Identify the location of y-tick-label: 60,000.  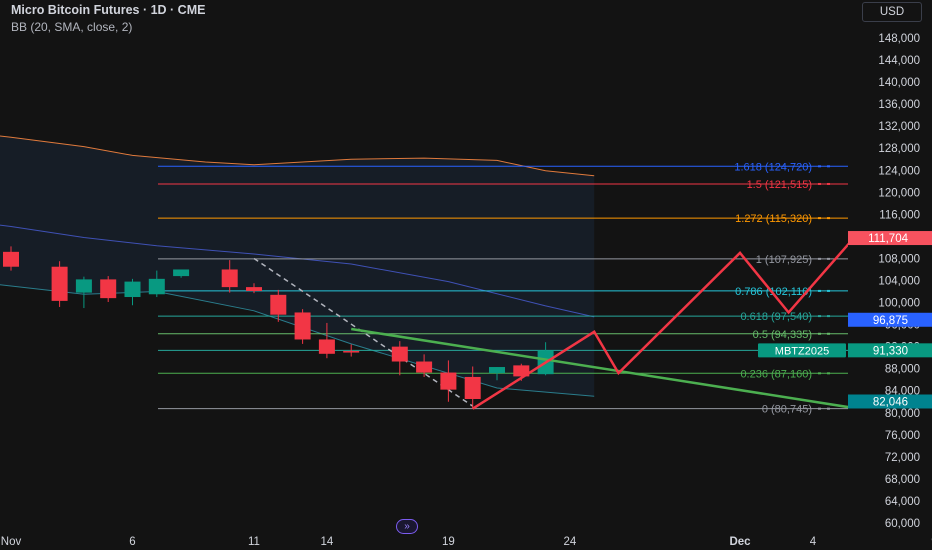
(902, 524).